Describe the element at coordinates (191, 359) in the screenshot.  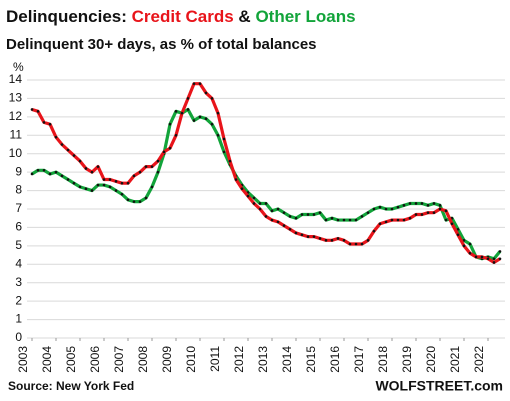
I see `x-tick-label: 2010` at that location.